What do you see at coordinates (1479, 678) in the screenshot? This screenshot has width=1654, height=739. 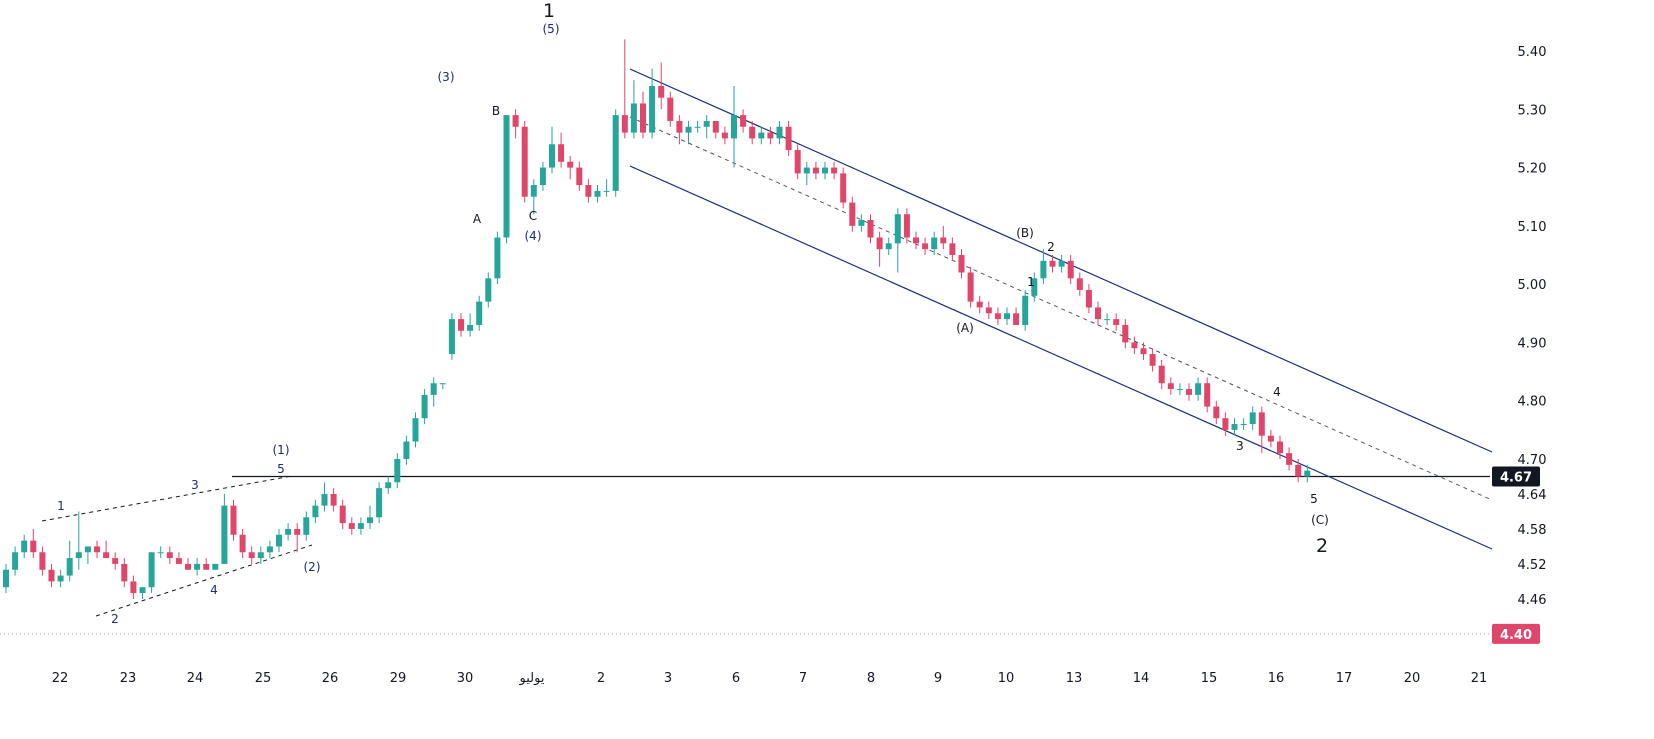 I see `x-tick-label: 21` at bounding box center [1479, 678].